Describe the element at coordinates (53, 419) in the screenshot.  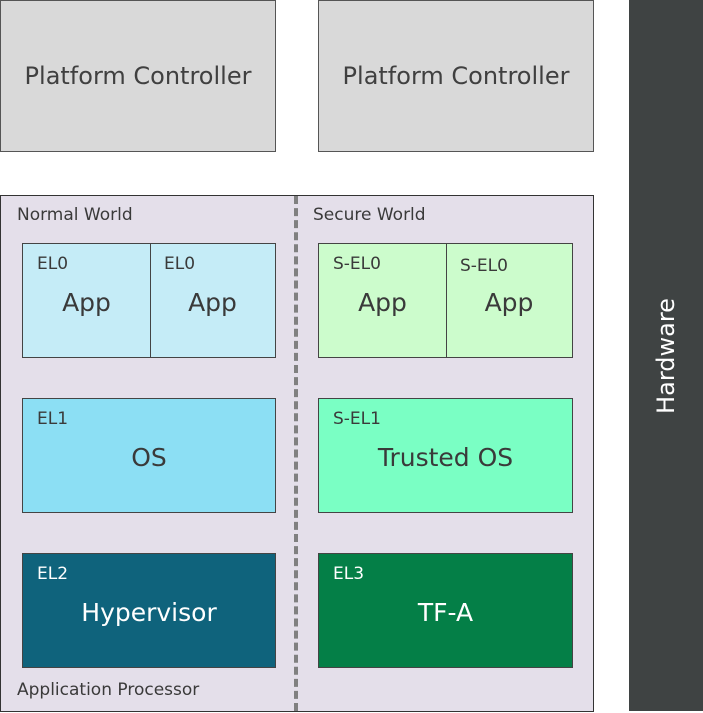
I see `level-label: EL1` at that location.